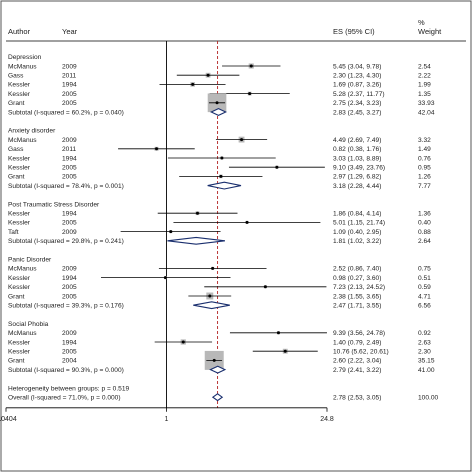  Describe the element at coordinates (357, 103) in the screenshot. I see `study-es-label: 2.75 (2.34, 3.23)` at that location.